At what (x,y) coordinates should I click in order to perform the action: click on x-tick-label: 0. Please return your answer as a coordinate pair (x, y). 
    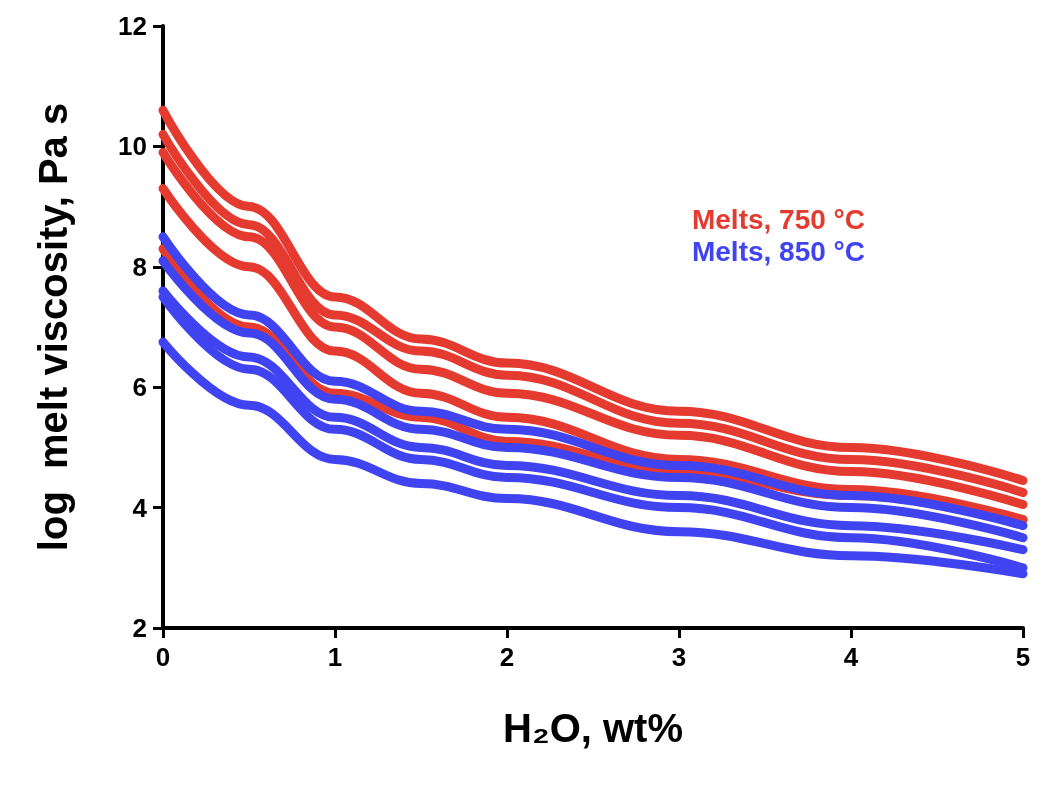
    Looking at the image, I should click on (163, 657).